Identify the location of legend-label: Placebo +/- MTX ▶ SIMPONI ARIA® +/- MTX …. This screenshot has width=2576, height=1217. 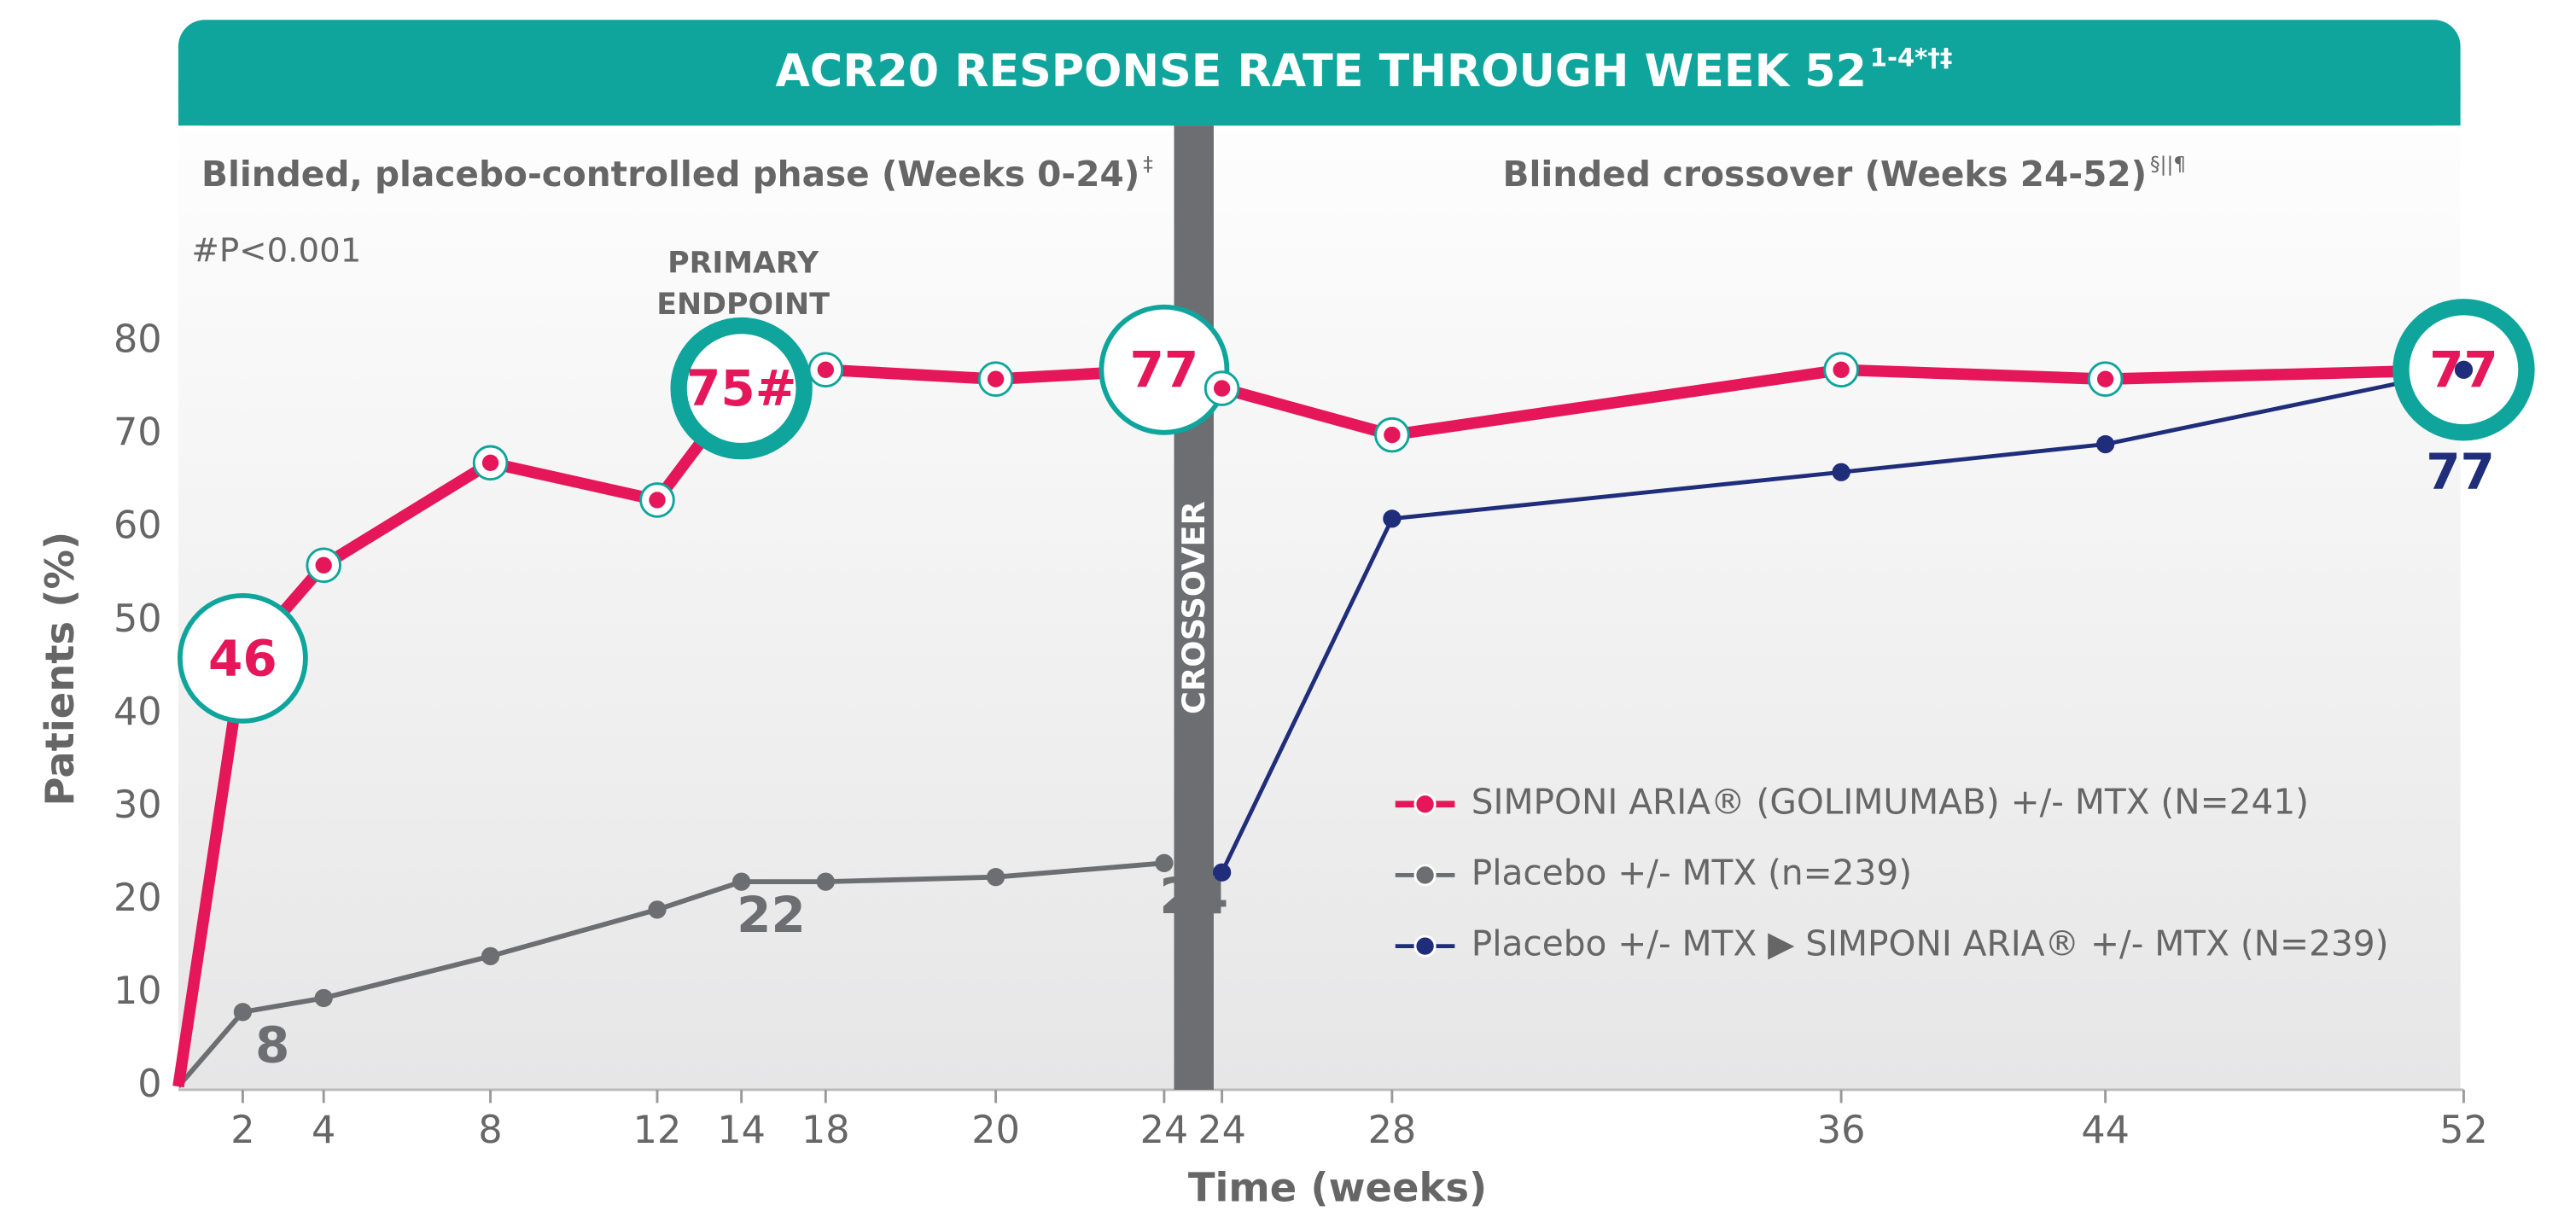
(1930, 943).